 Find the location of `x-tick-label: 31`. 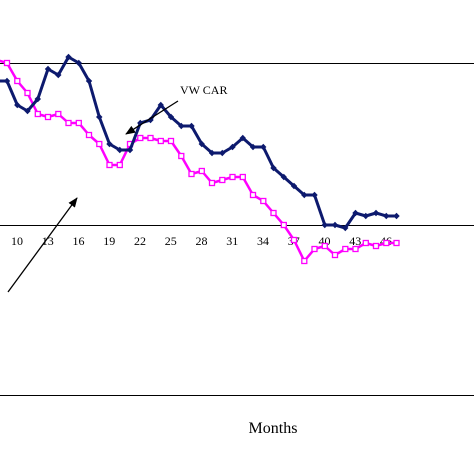

x-tick-label: 31 is located at coordinates (232, 241).